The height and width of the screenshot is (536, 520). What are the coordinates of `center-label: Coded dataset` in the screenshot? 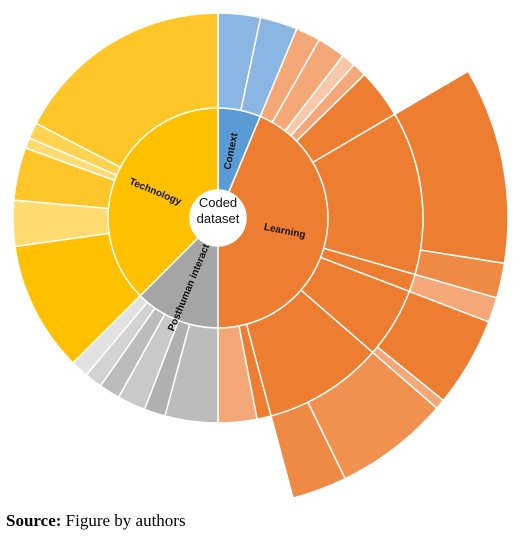 It's located at (218, 210).